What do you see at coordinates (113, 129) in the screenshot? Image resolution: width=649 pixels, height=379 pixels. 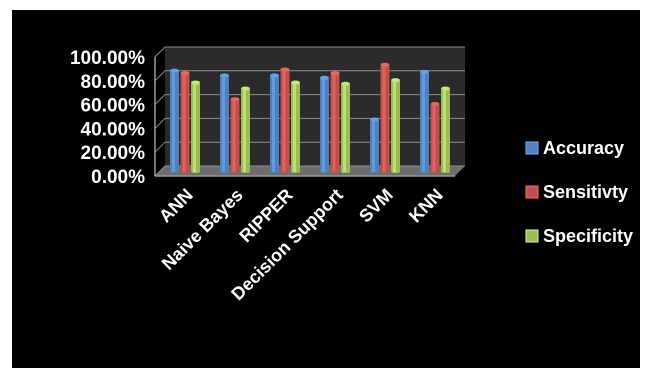 I see `y-tick-label: 40.00%` at bounding box center [113, 129].